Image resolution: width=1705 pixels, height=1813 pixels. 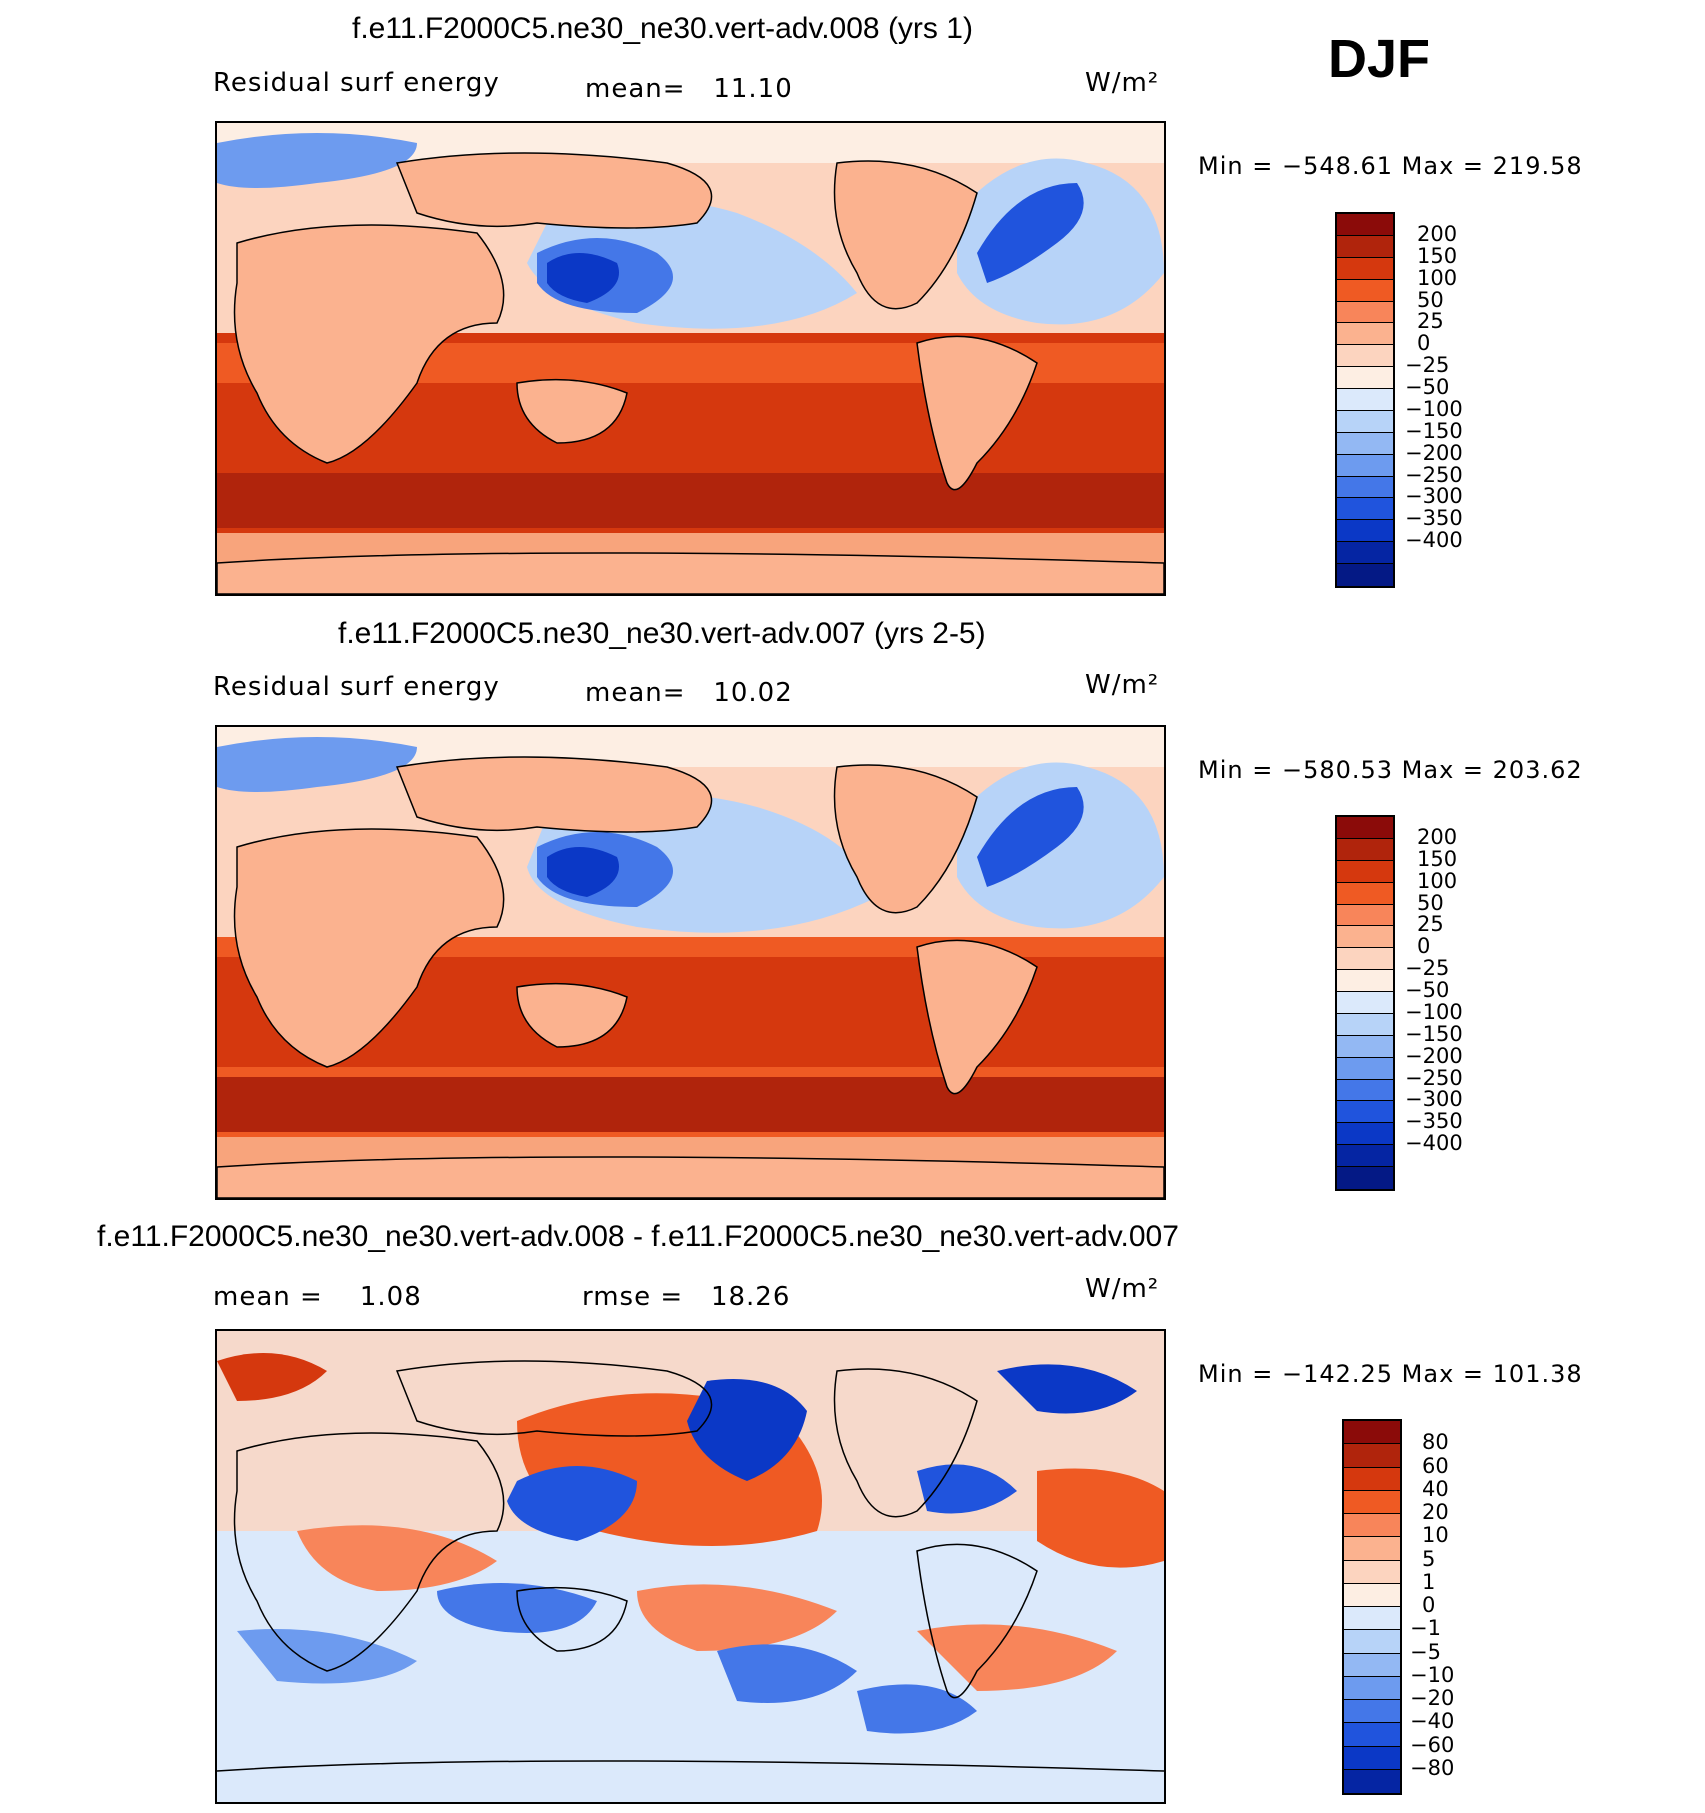 I want to click on panel1-mean-label: mean= 11.10, so click(x=689, y=89).